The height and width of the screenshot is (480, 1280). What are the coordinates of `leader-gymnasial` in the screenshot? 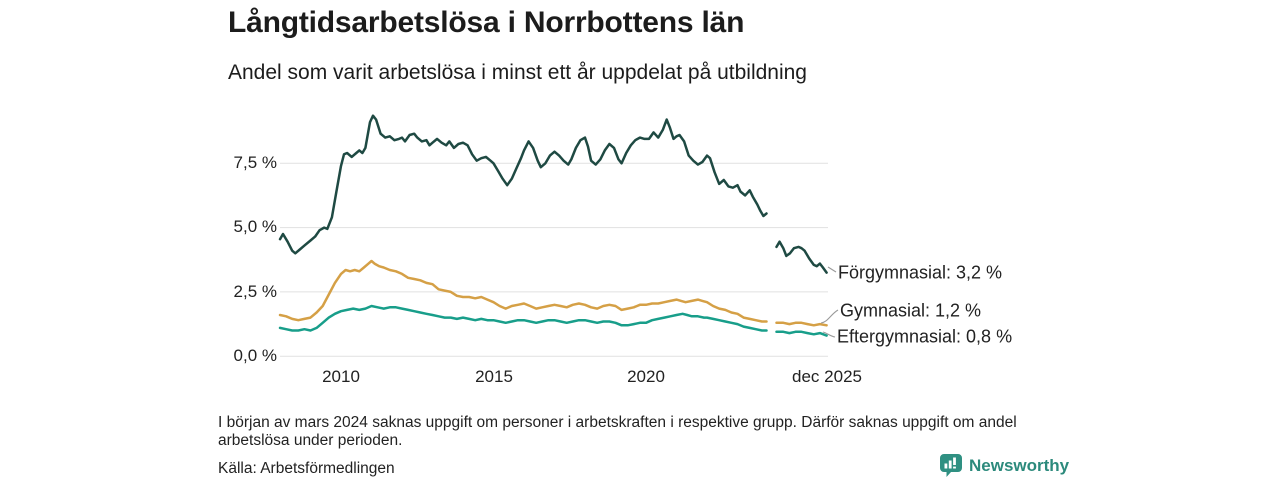 It's located at (829, 316).